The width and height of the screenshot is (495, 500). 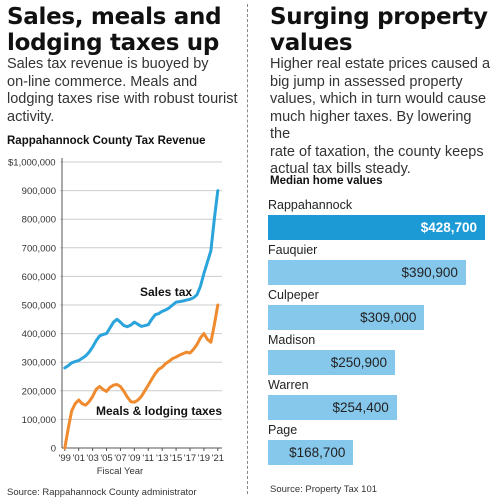 I want to click on left-headline-line2: lodging taxes up, so click(x=113, y=43).